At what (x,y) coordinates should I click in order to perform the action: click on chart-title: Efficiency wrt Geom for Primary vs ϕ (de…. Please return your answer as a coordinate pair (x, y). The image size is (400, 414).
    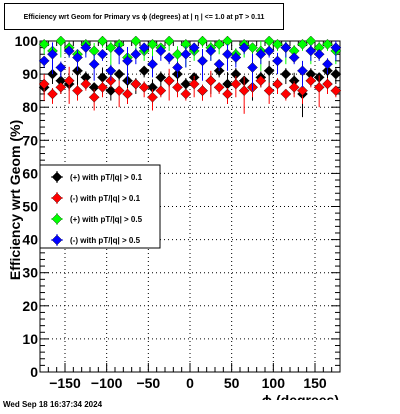
    Looking at the image, I should click on (144, 17).